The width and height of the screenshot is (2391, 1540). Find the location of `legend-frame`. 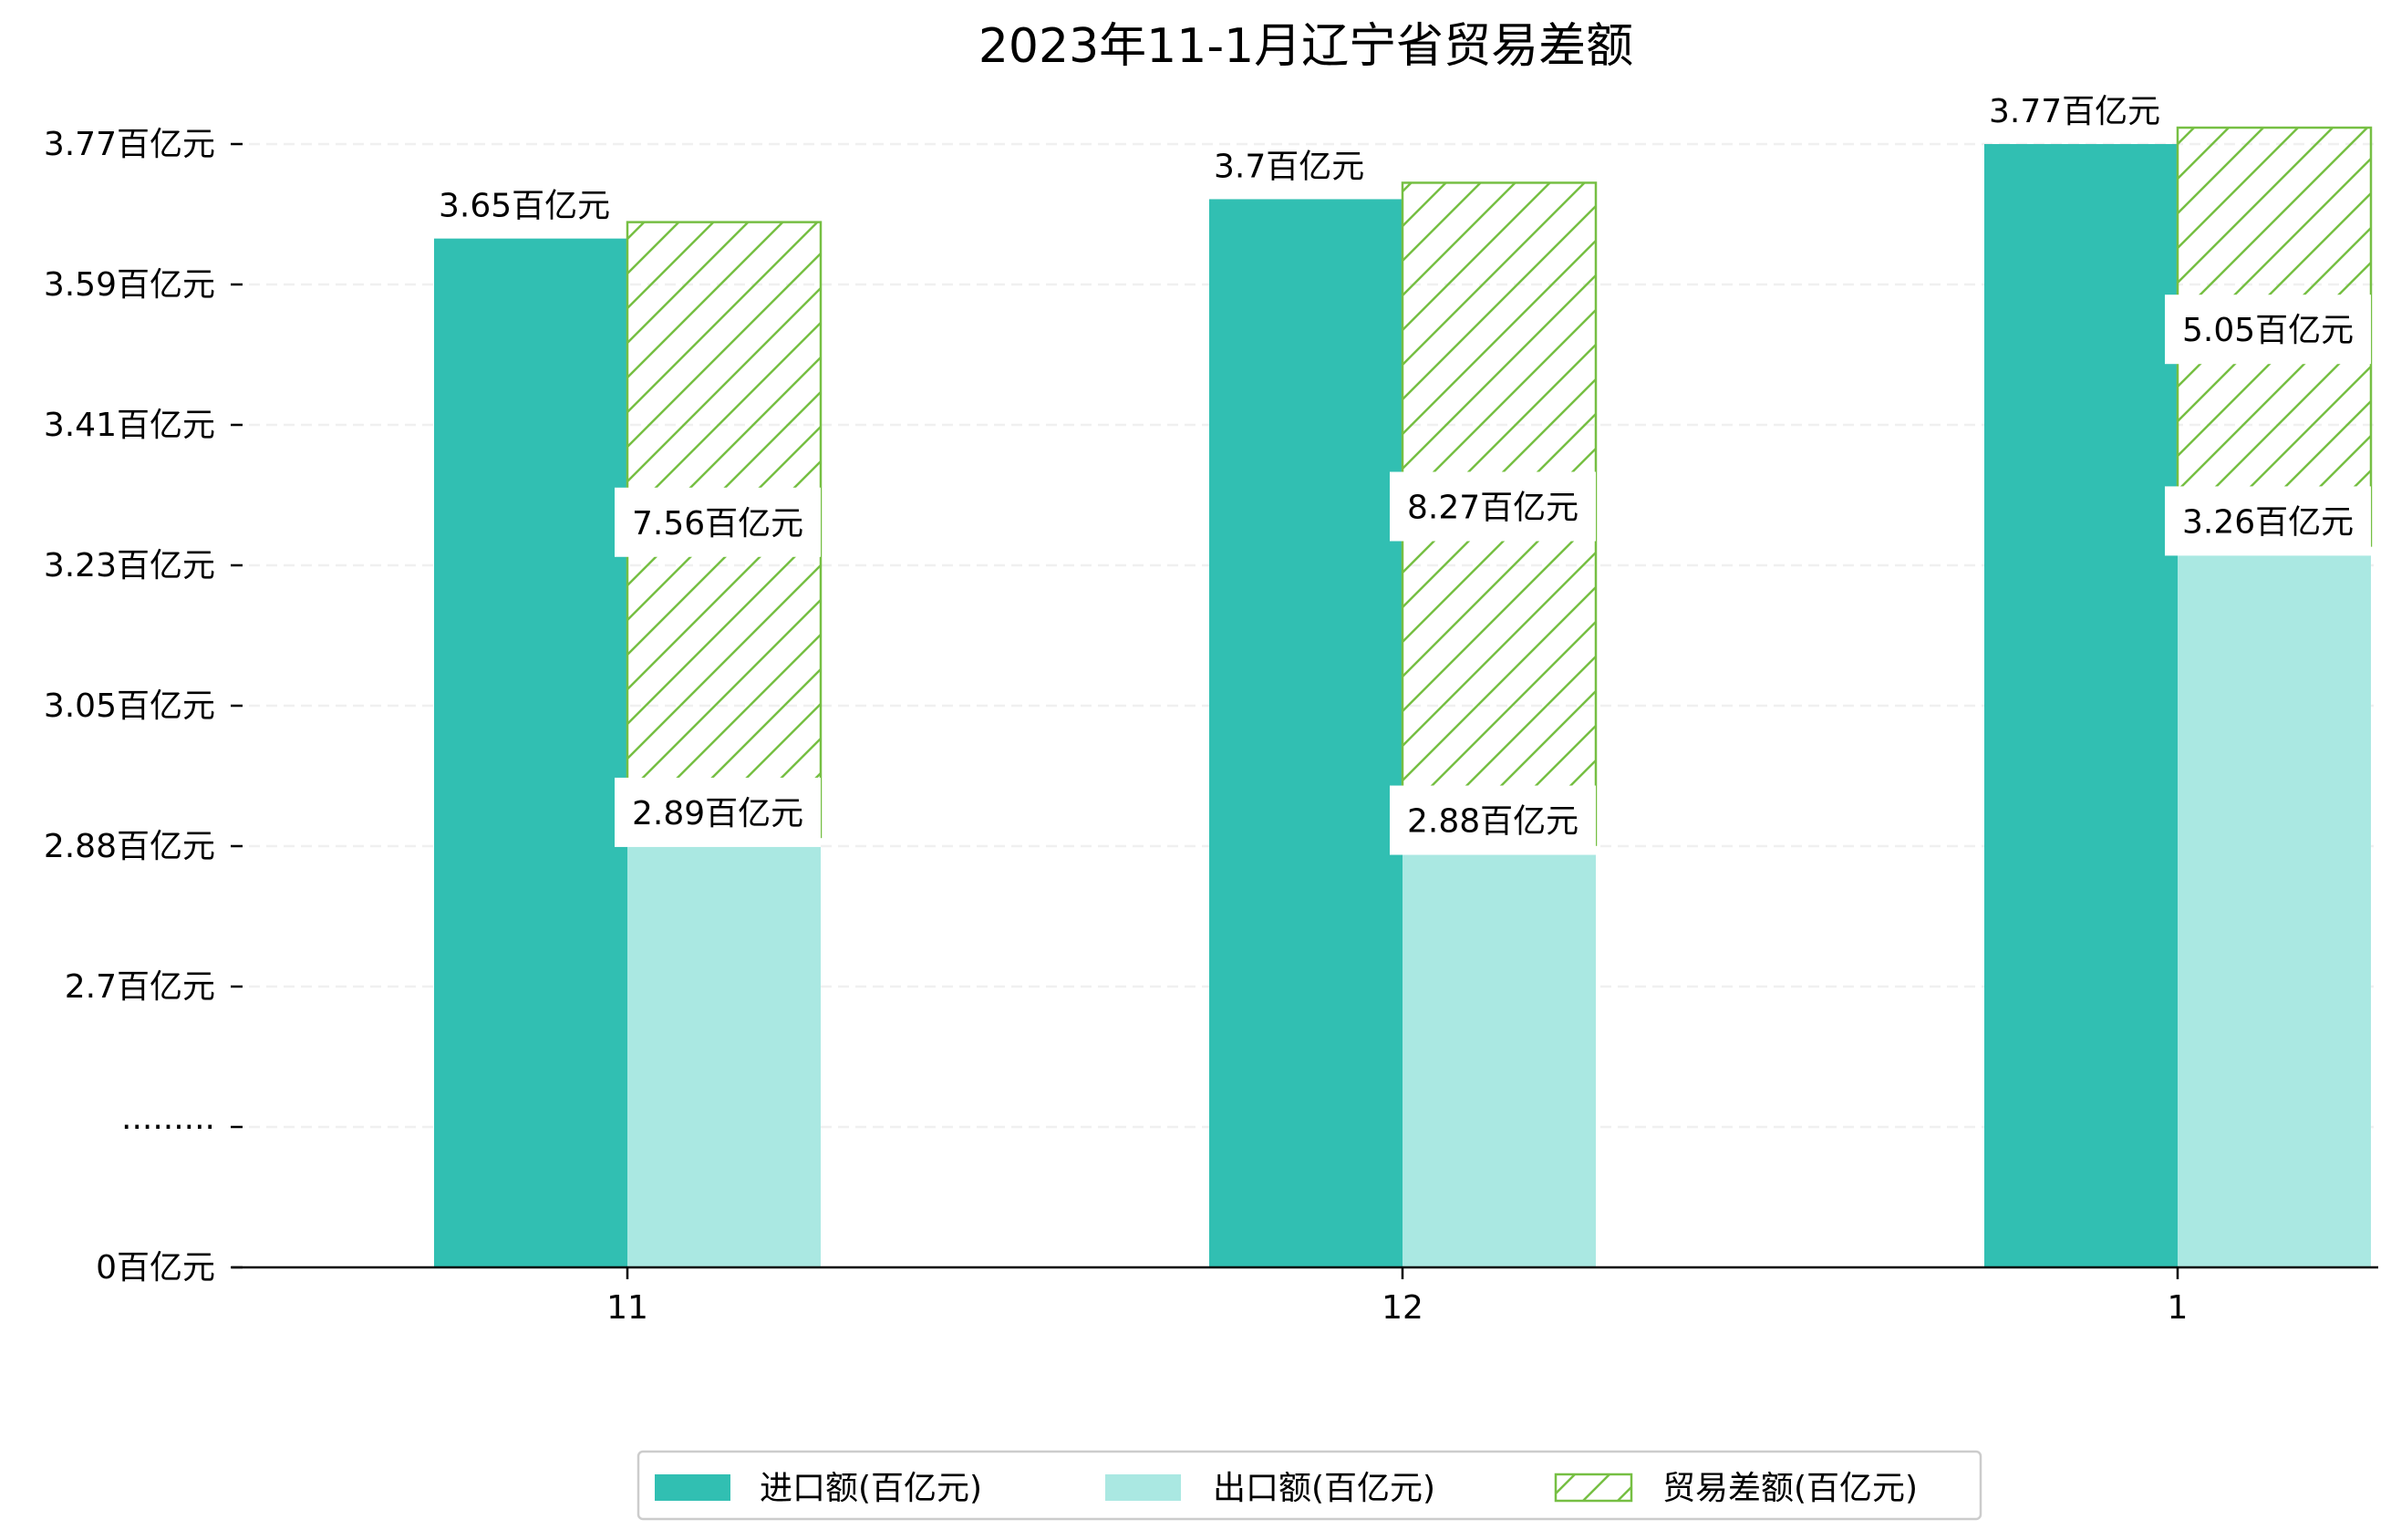

legend-frame is located at coordinates (1310, 1485).